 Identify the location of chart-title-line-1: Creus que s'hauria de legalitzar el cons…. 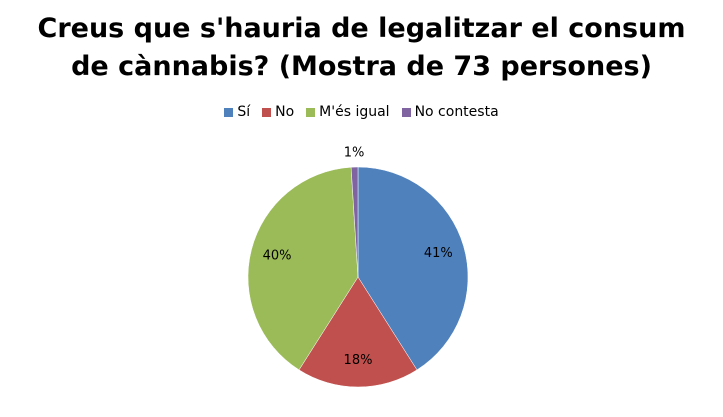
(361, 28).